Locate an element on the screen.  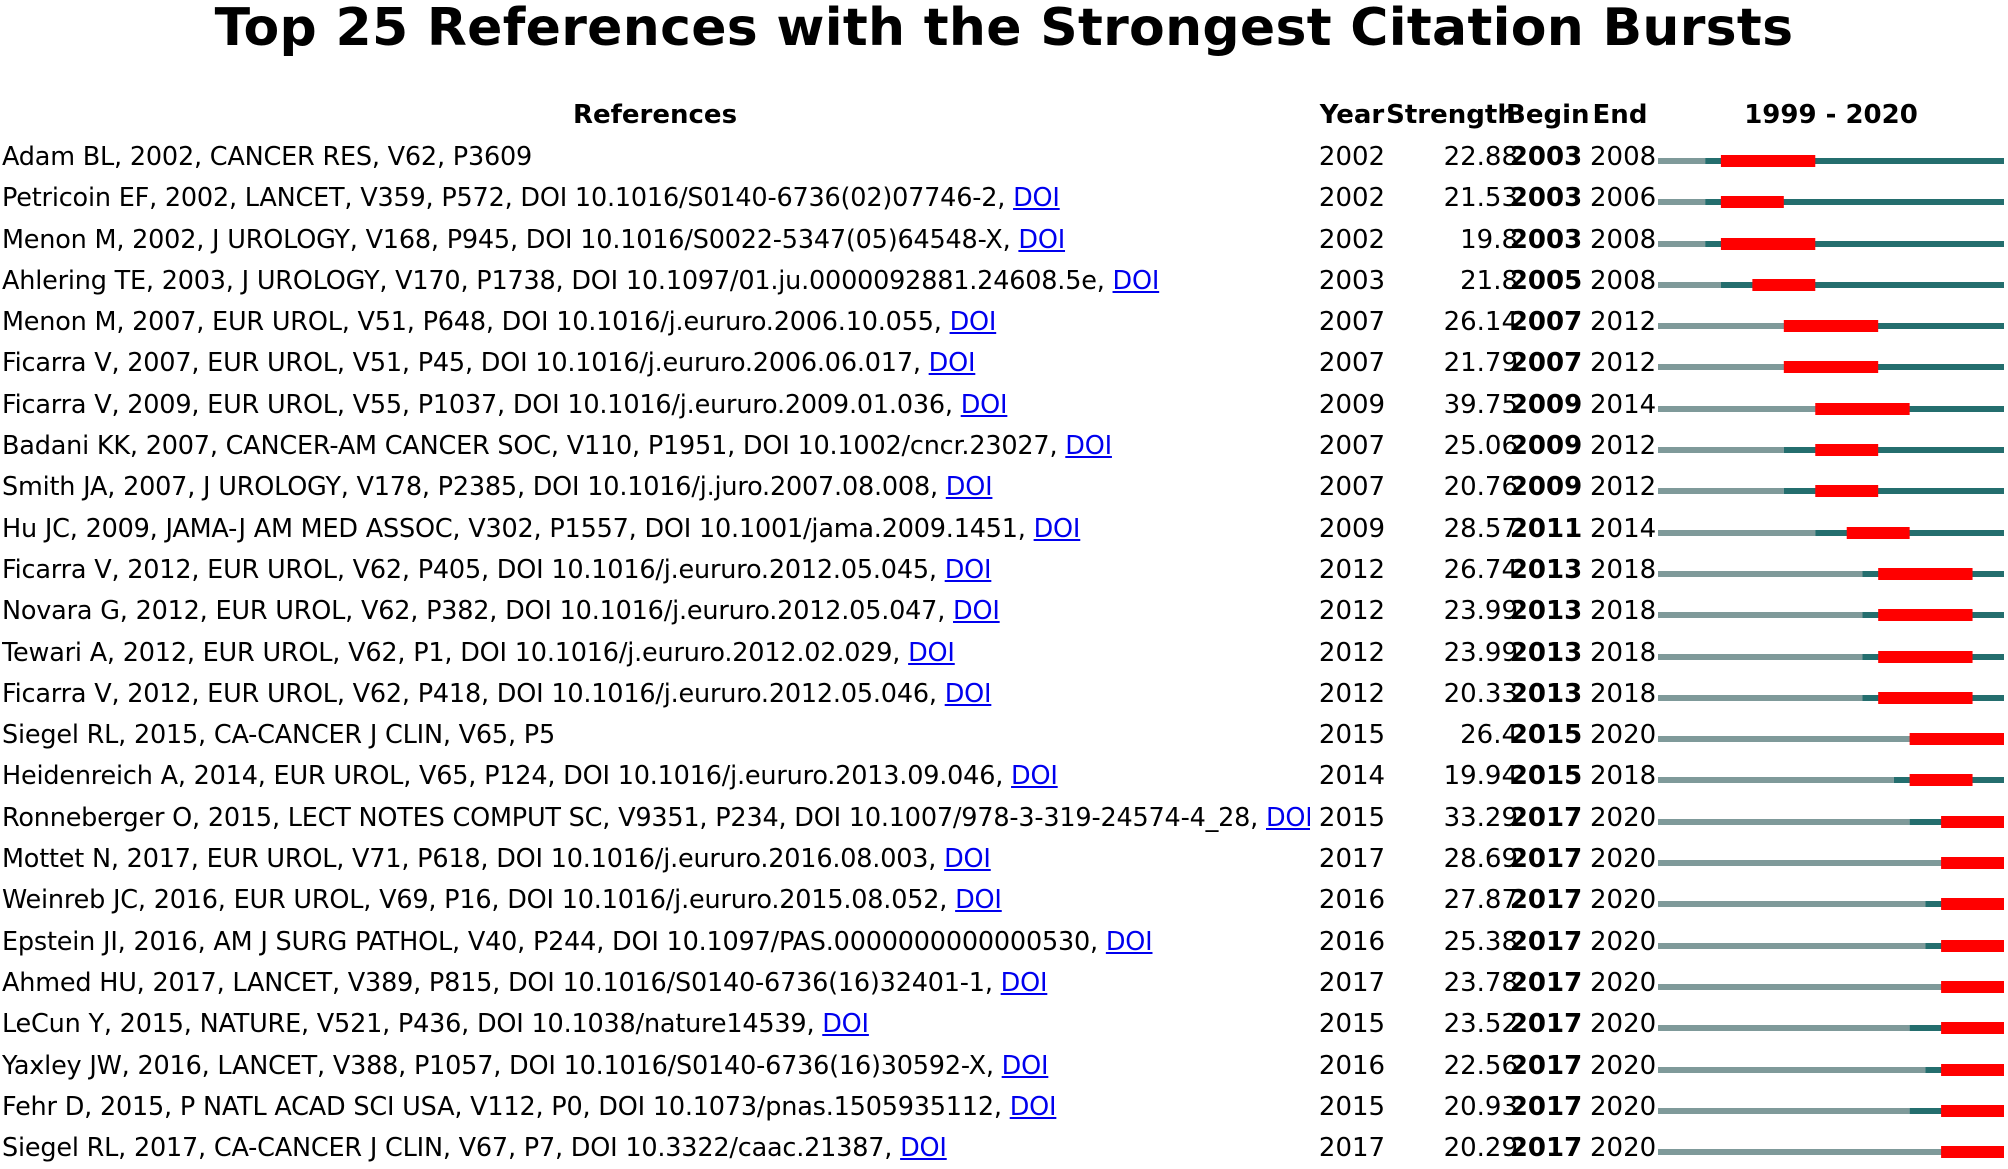
year-cell: 2003 is located at coordinates (1352, 280).